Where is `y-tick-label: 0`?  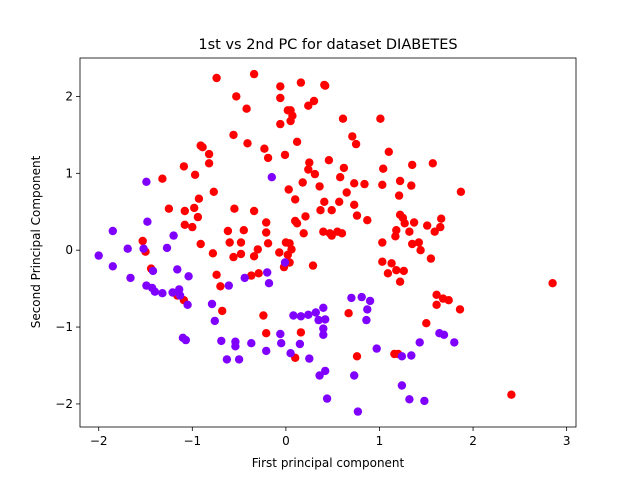 y-tick-label: 0 is located at coordinates (69, 250).